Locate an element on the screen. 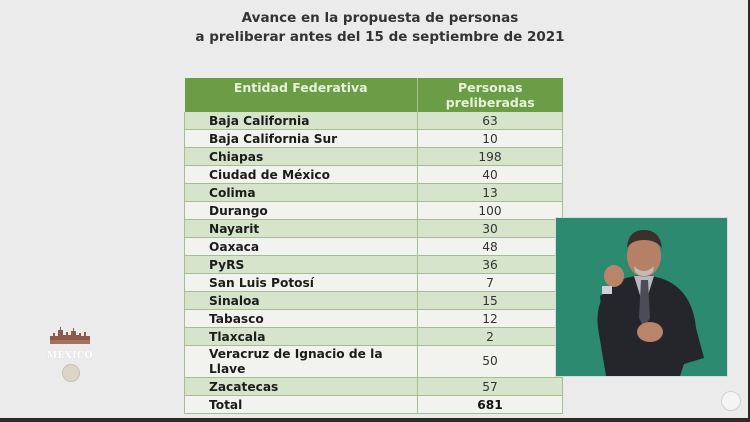  skyline-icon is located at coordinates (70, 335).